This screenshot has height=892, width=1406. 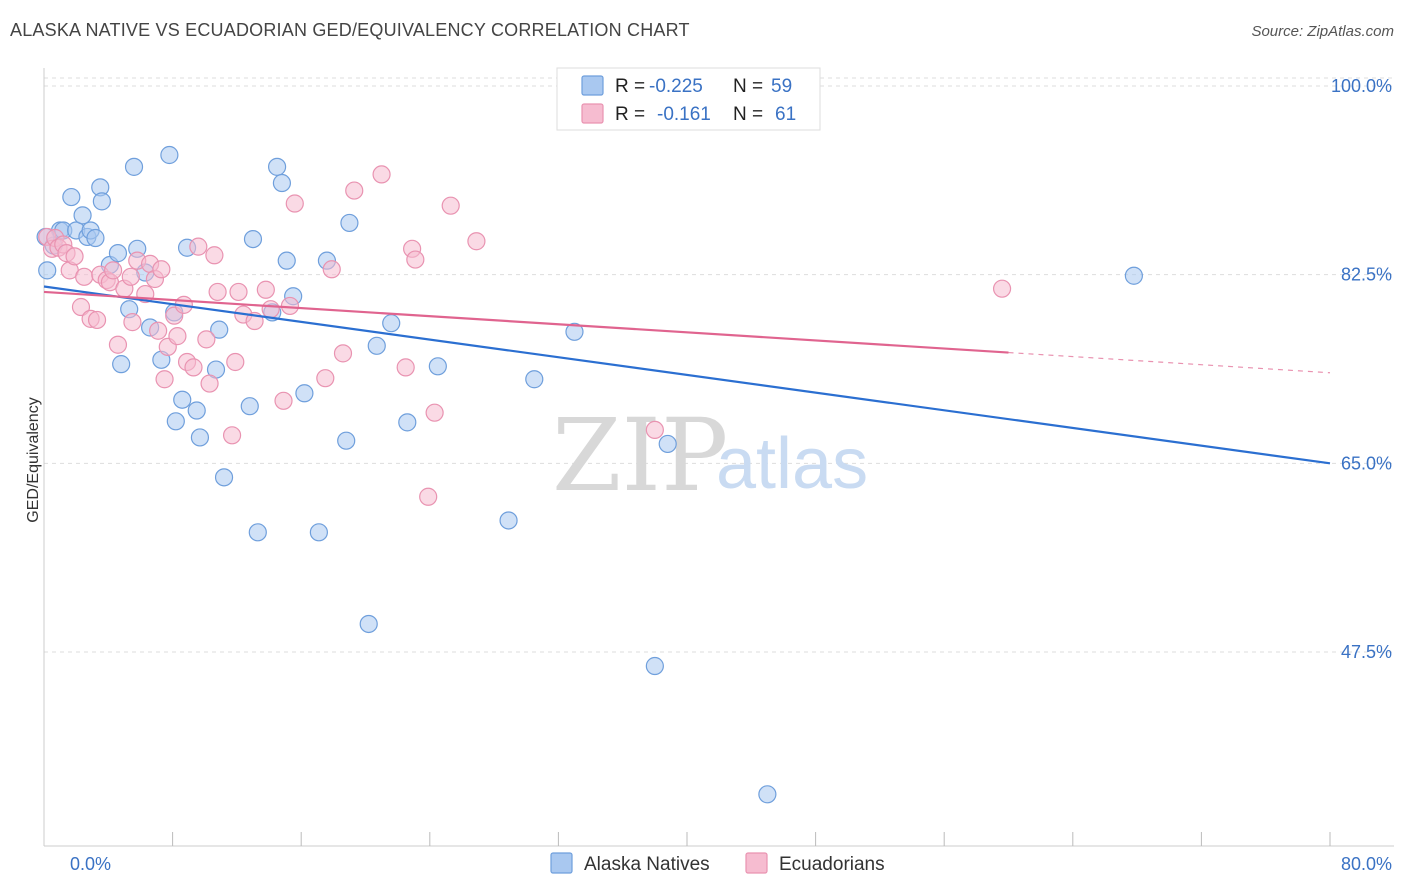 What do you see at coordinates (781, 86) in the screenshot?
I see `legend-n-value-1: 59` at bounding box center [781, 86].